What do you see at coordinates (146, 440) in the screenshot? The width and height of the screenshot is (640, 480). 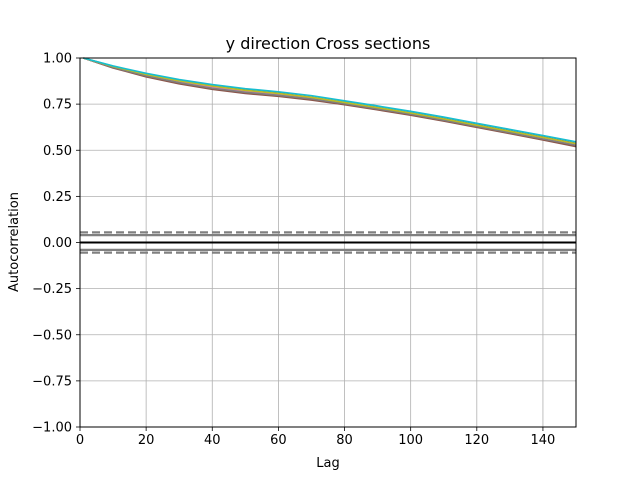 I see `x-tick-label: 20` at bounding box center [146, 440].